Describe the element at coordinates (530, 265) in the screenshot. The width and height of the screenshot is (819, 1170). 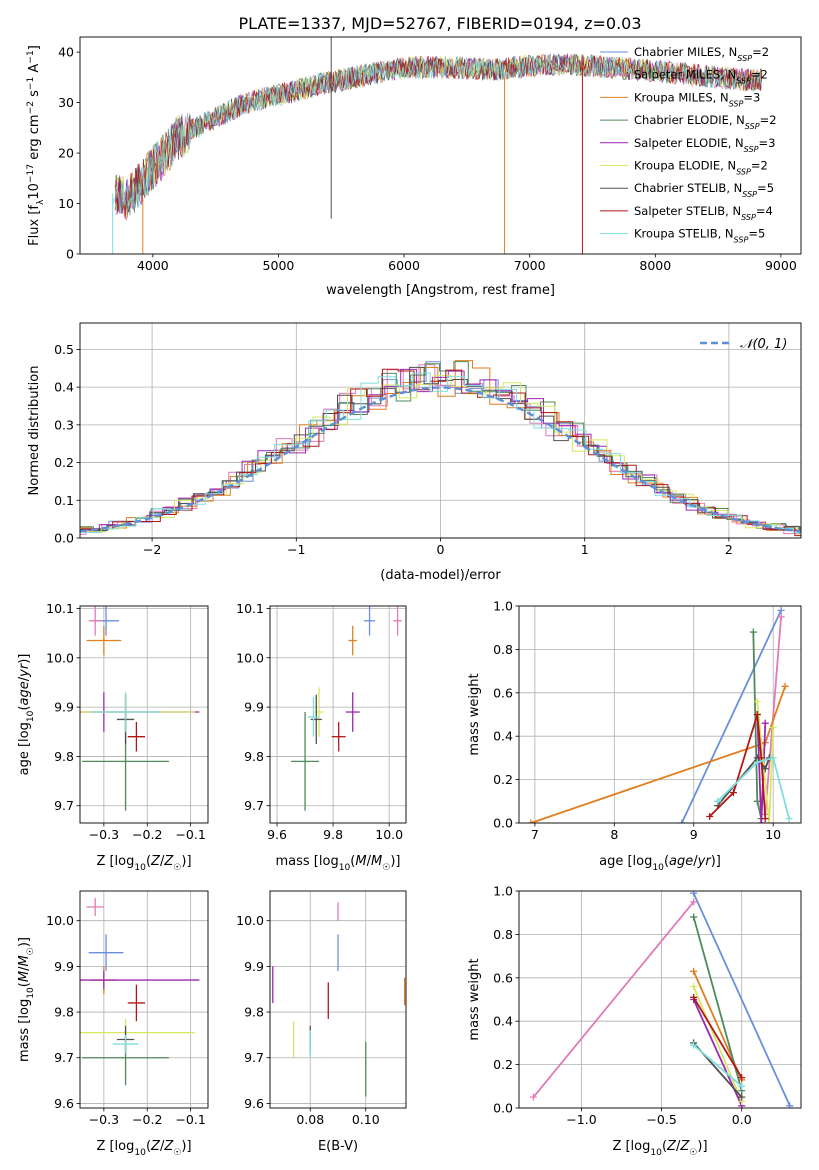
I see `x-tick-label: 7000` at that location.